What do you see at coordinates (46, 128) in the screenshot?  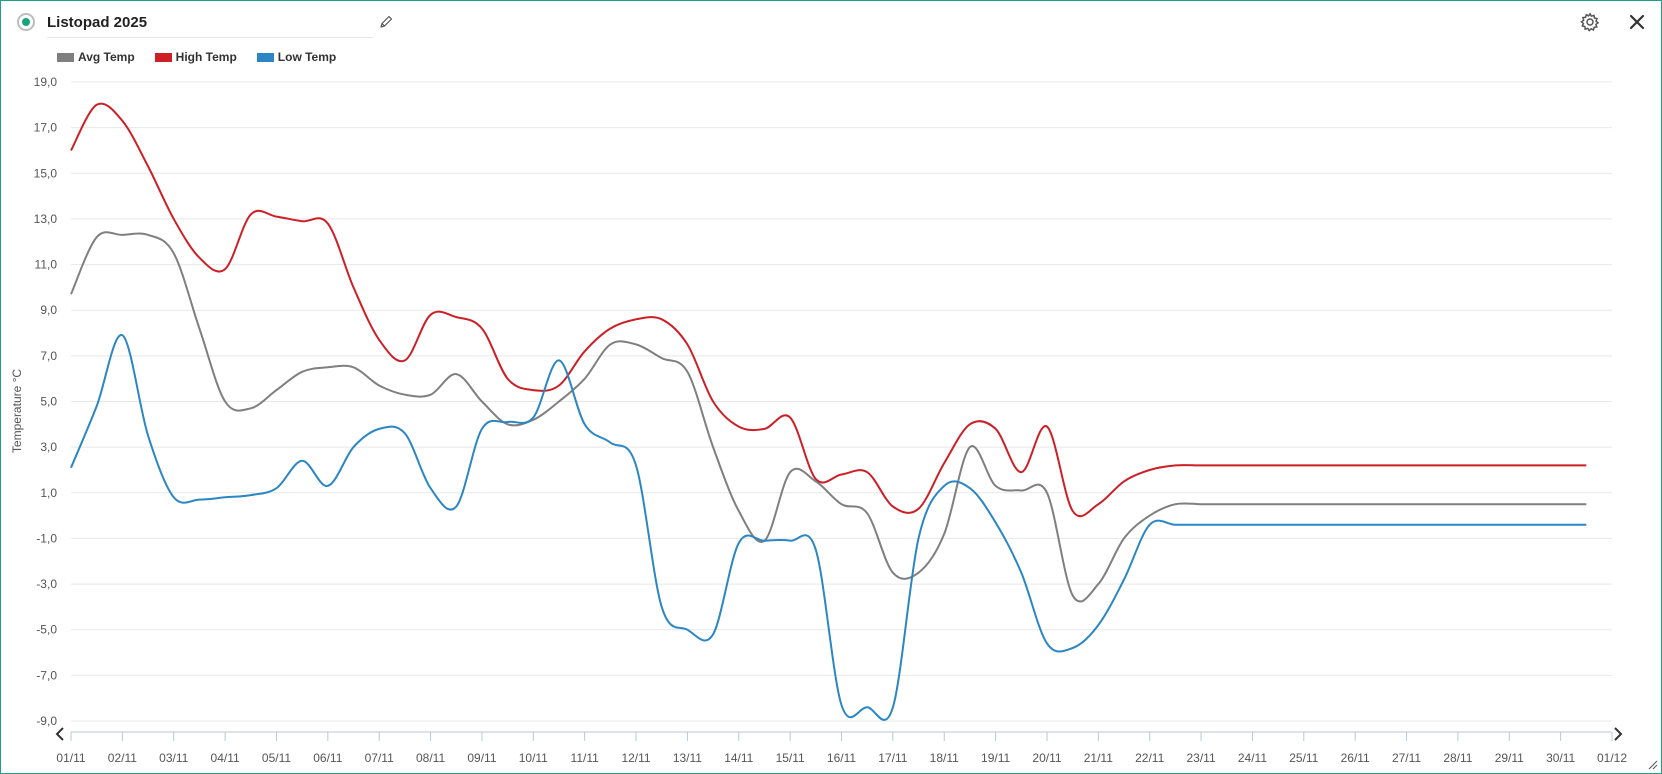 I see `y-tick-label: 17,0` at bounding box center [46, 128].